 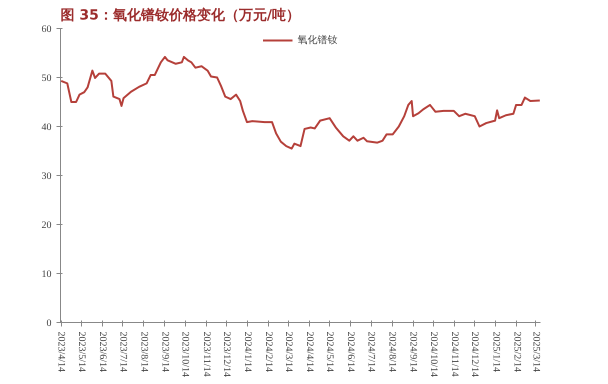 I want to click on x-tick-label: 2025/1/14, so click(x=496, y=352).